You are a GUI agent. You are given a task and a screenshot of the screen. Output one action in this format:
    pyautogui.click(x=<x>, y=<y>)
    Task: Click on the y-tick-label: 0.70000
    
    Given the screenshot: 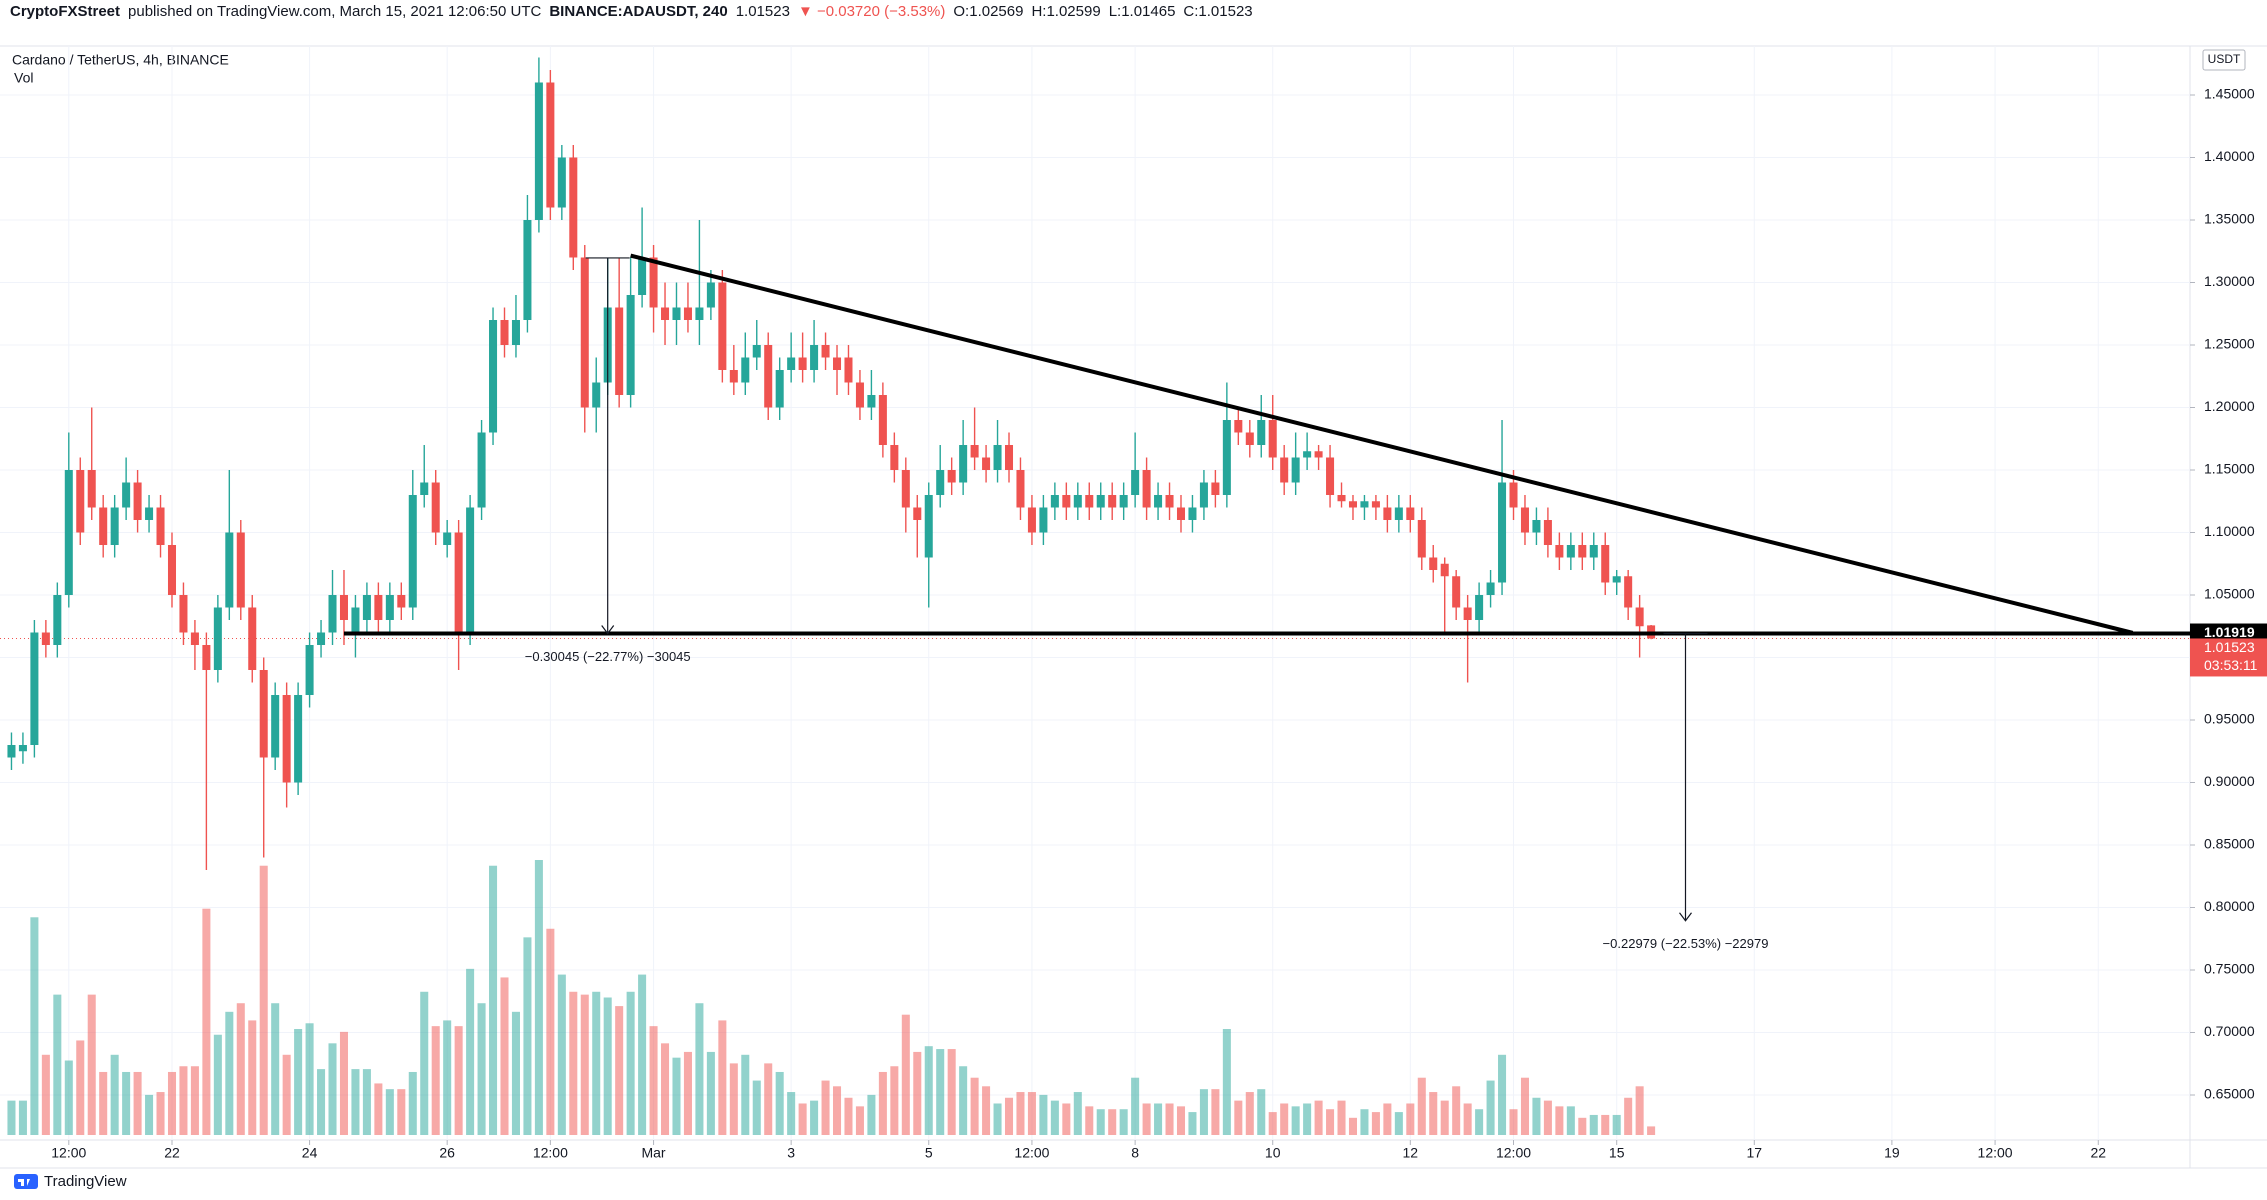 What is the action you would take?
    pyautogui.click(x=2229, y=1031)
    